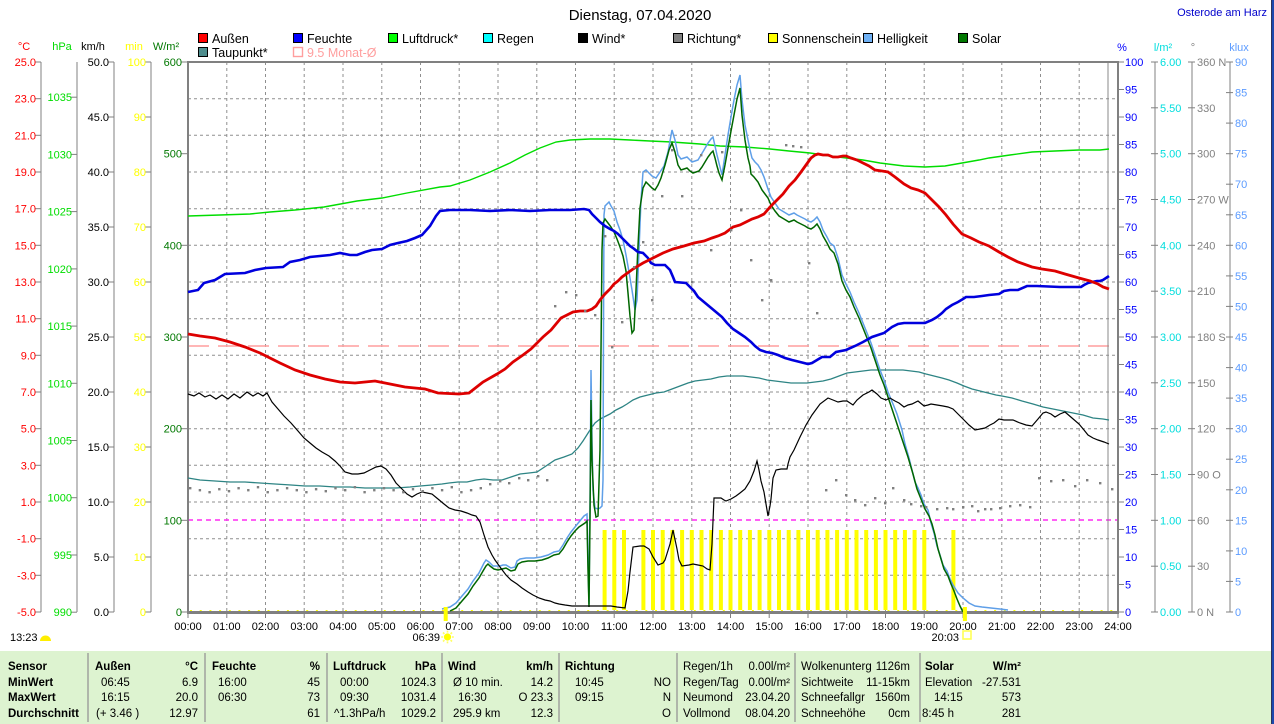 This screenshot has height=724, width=1274. I want to click on svg-text: 1024.3, so click(418, 683).